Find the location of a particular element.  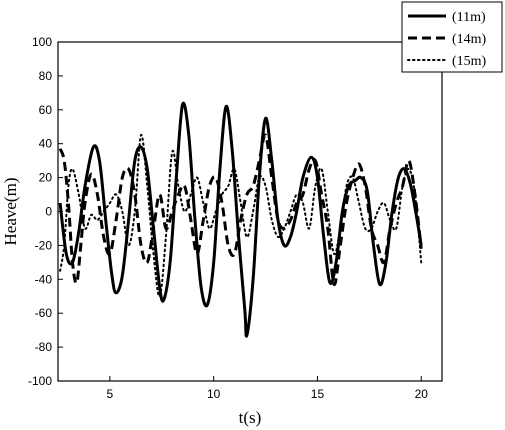

x-axis-title: t(s) is located at coordinates (250, 417).